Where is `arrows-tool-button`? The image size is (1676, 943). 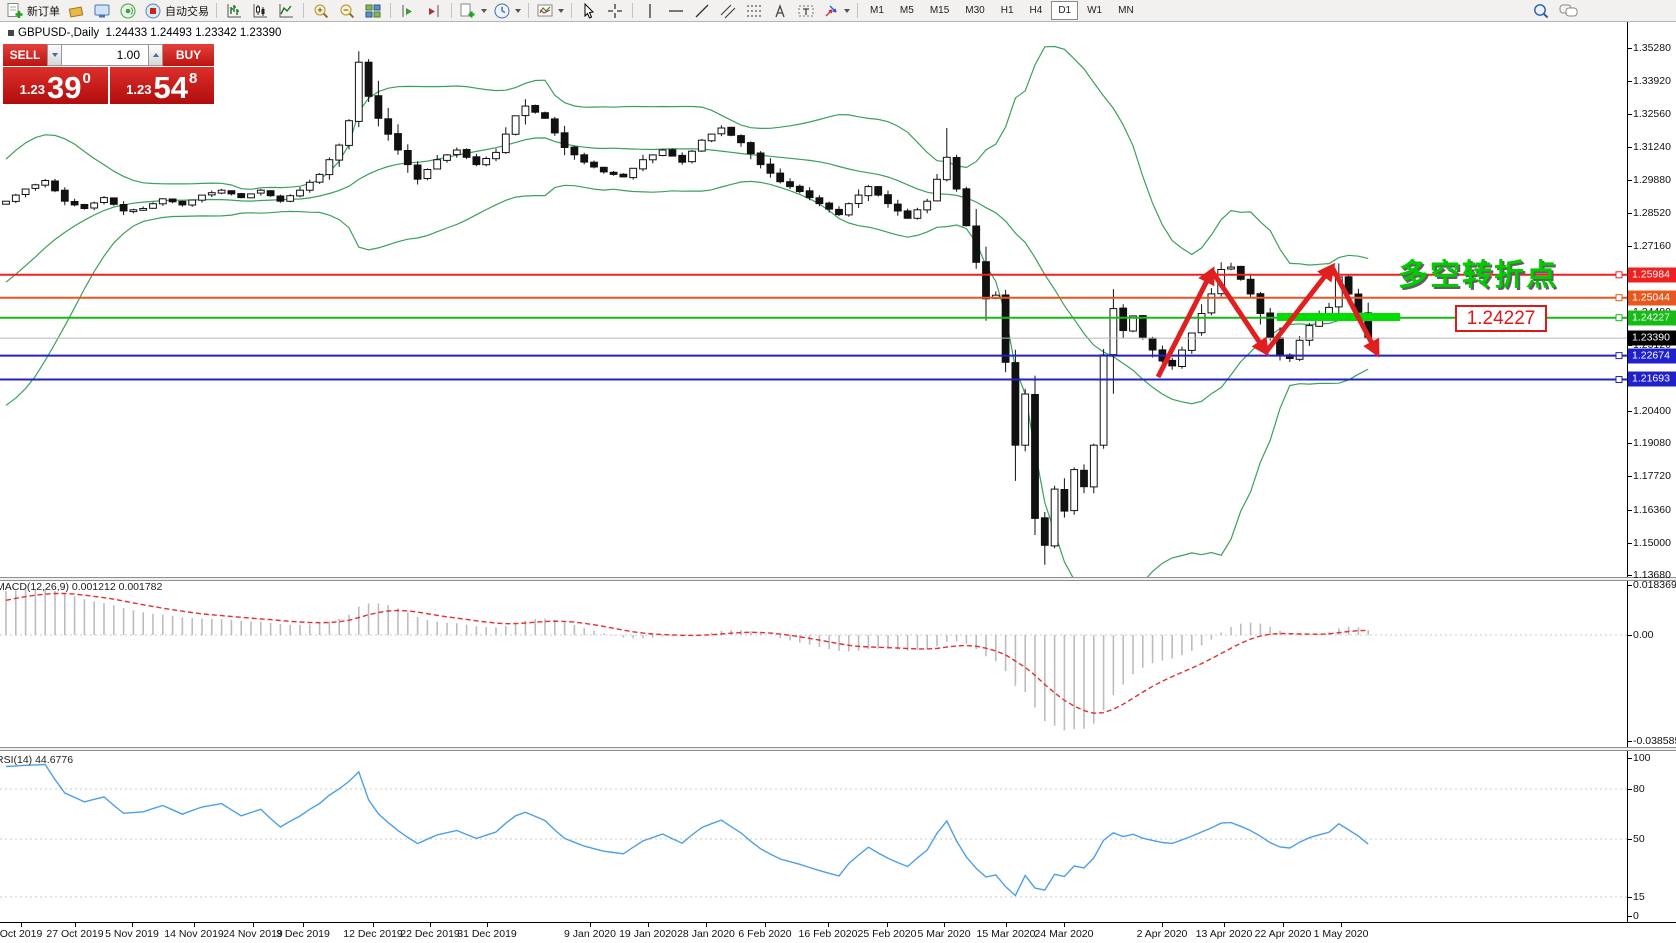
arrows-tool-button is located at coordinates (836, 11).